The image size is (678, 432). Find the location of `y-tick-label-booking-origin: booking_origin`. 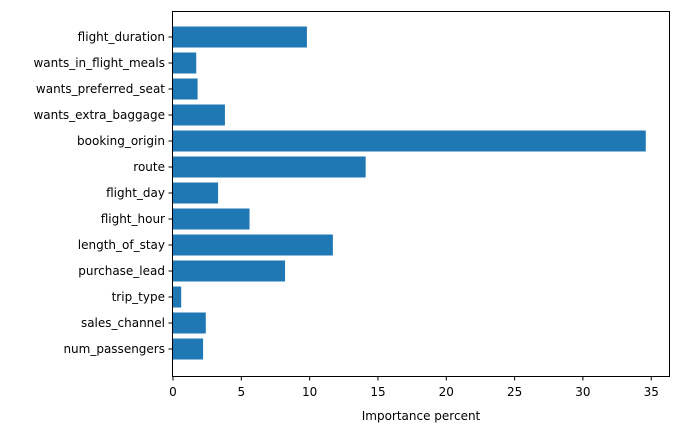

y-tick-label-booking-origin: booking_origin is located at coordinates (121, 141).